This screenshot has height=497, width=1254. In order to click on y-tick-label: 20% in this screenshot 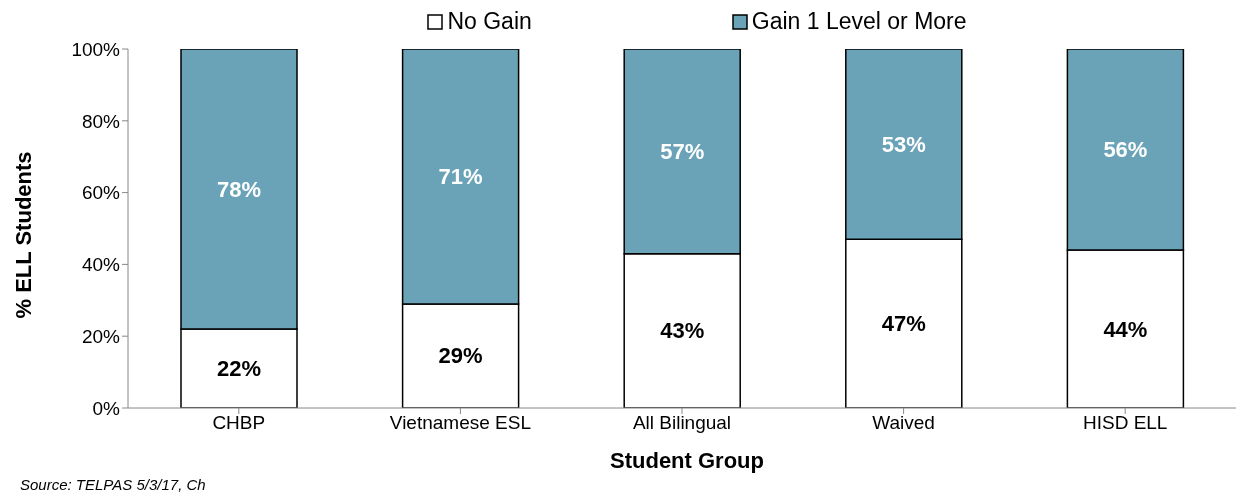, I will do `click(101, 336)`.